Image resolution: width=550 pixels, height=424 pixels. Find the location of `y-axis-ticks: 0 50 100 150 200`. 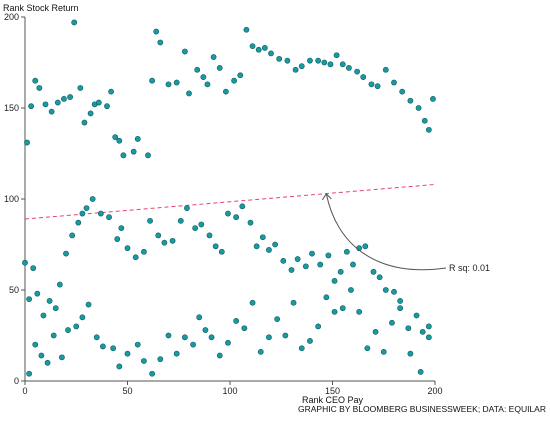

y-axis-ticks: 0 50 100 150 200 is located at coordinates (14, 199).